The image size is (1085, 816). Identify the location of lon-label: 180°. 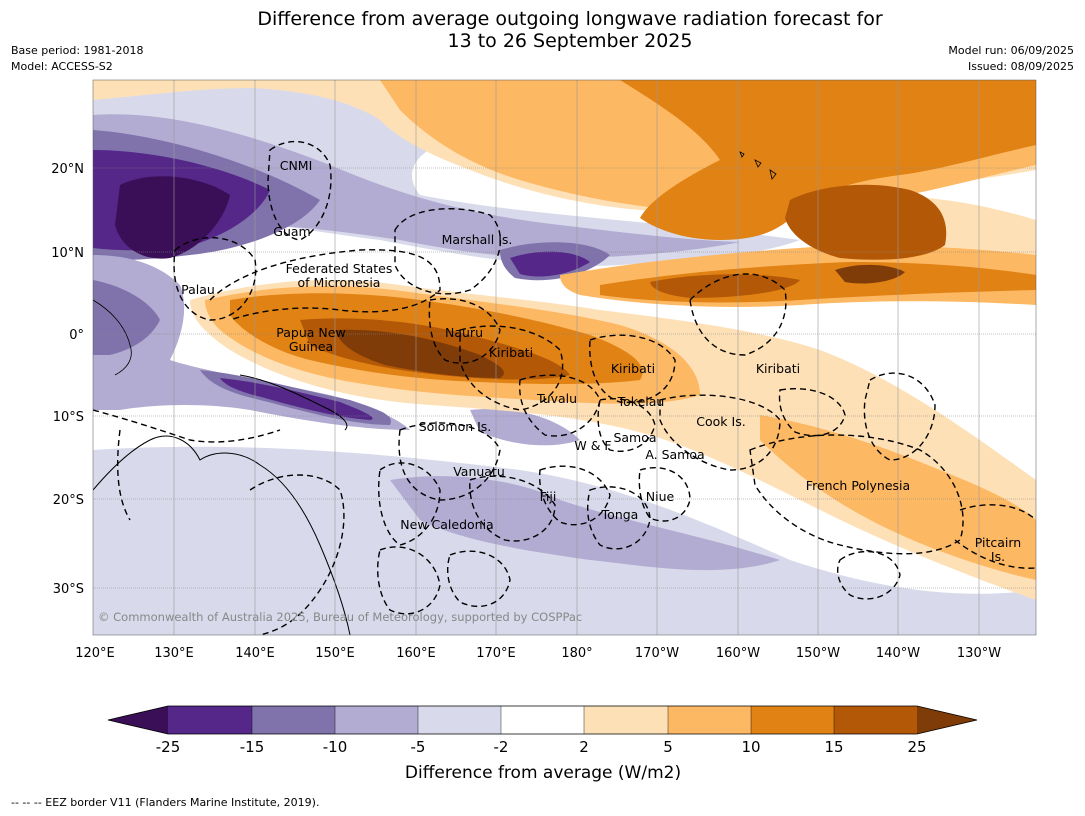
(576, 653).